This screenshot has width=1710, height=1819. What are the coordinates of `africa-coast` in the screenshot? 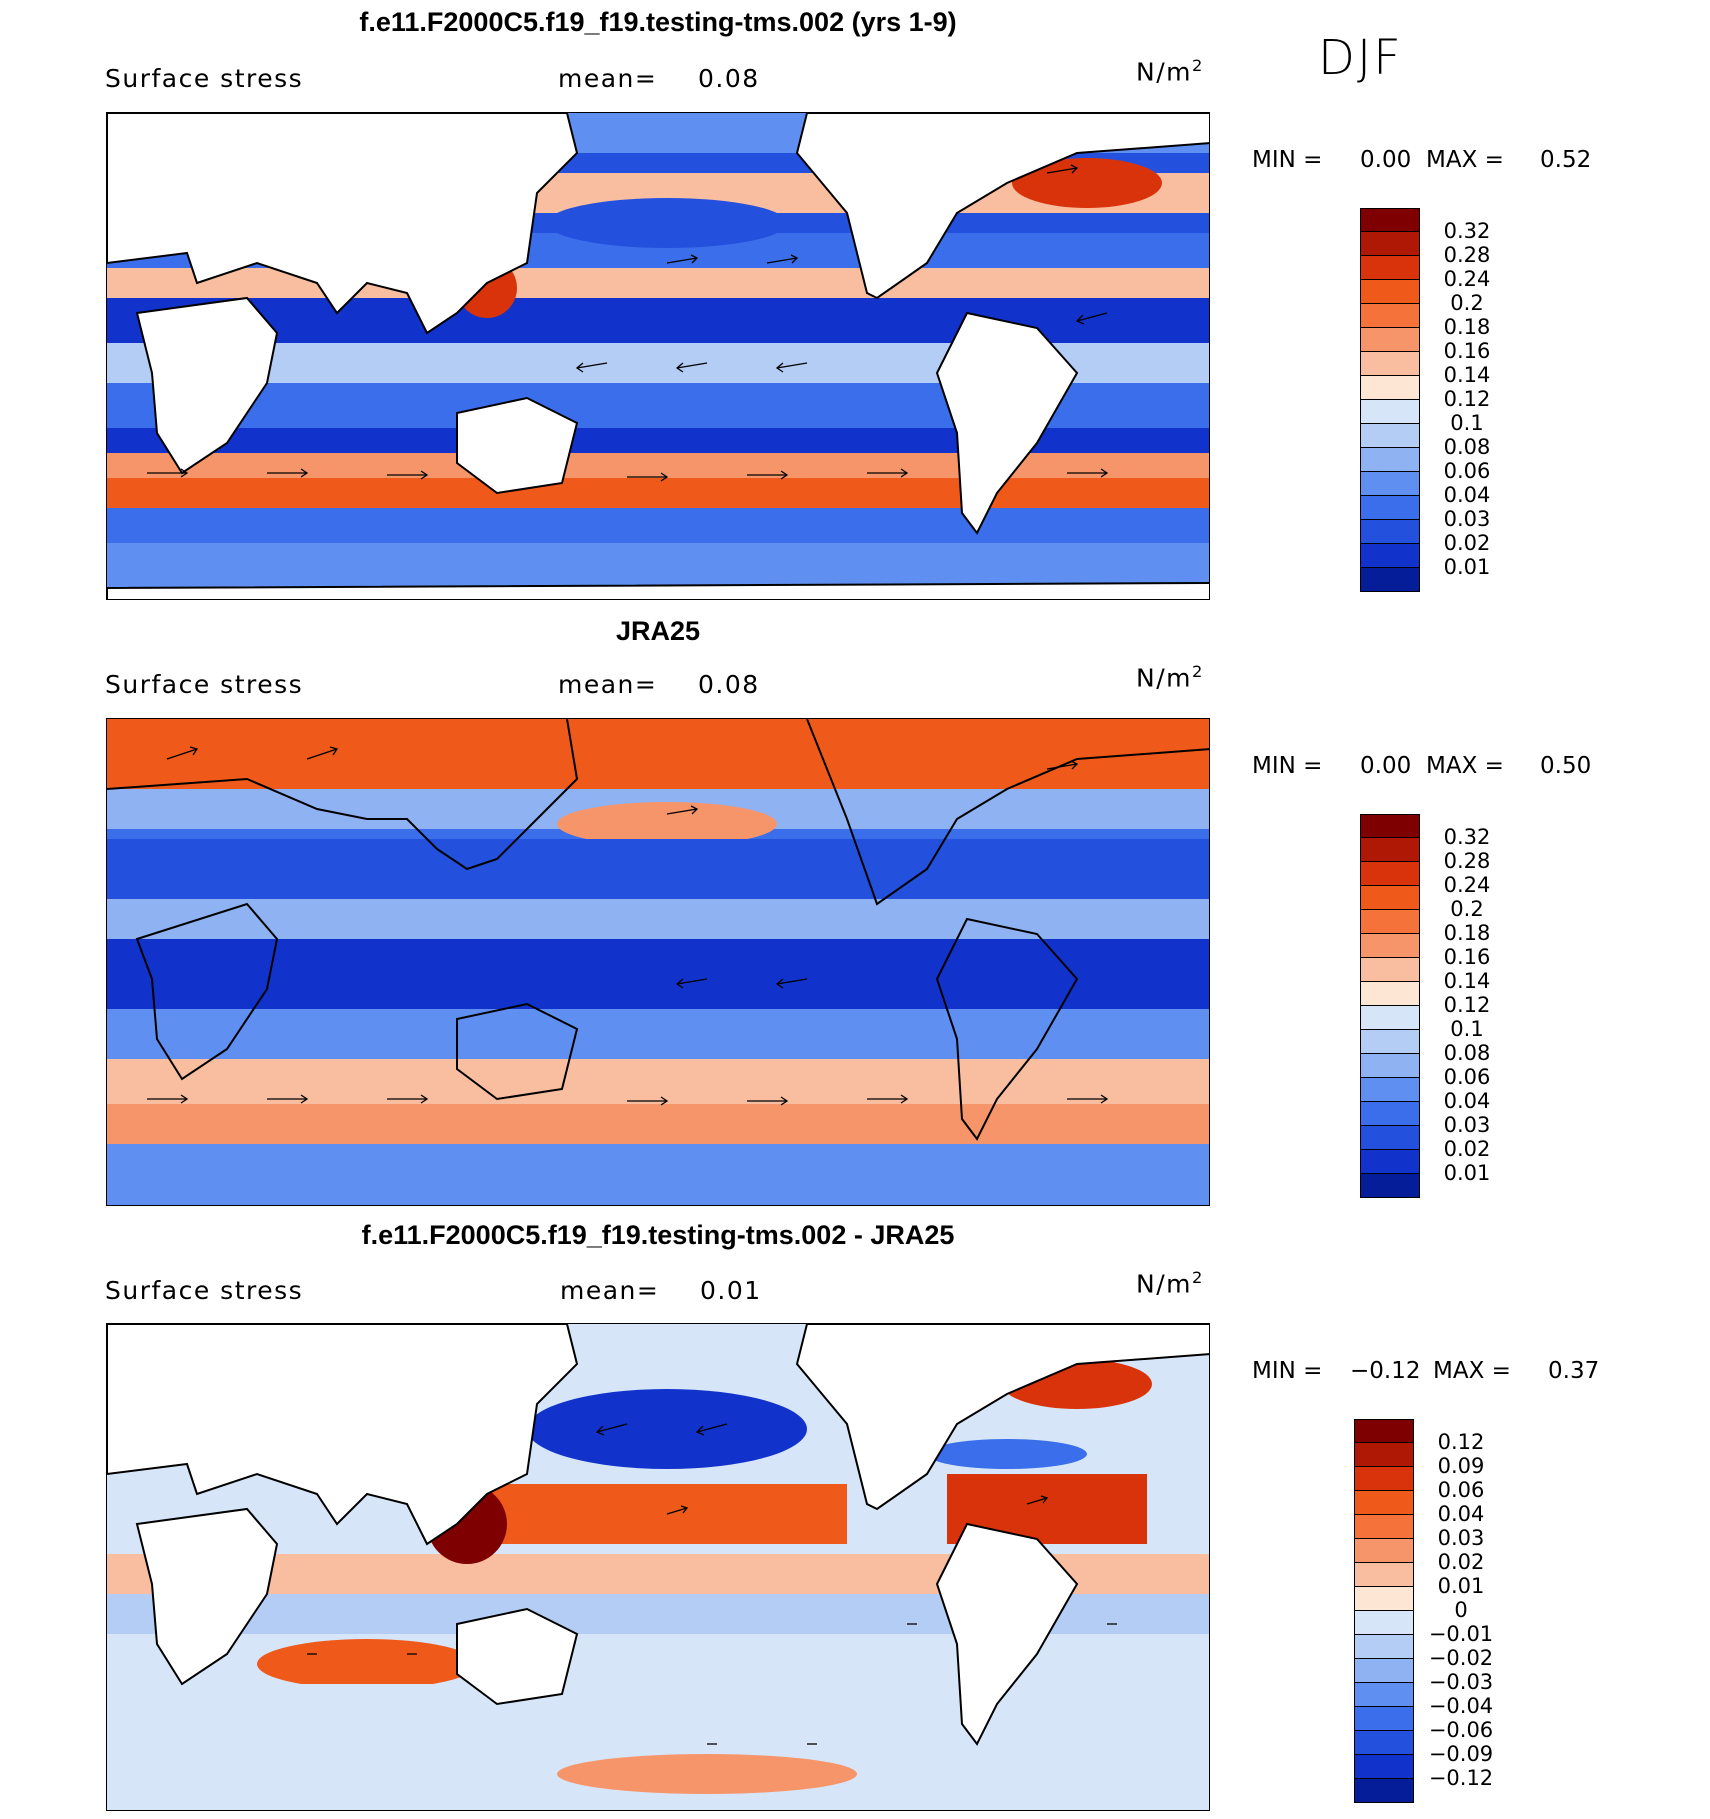 It's located at (207, 991).